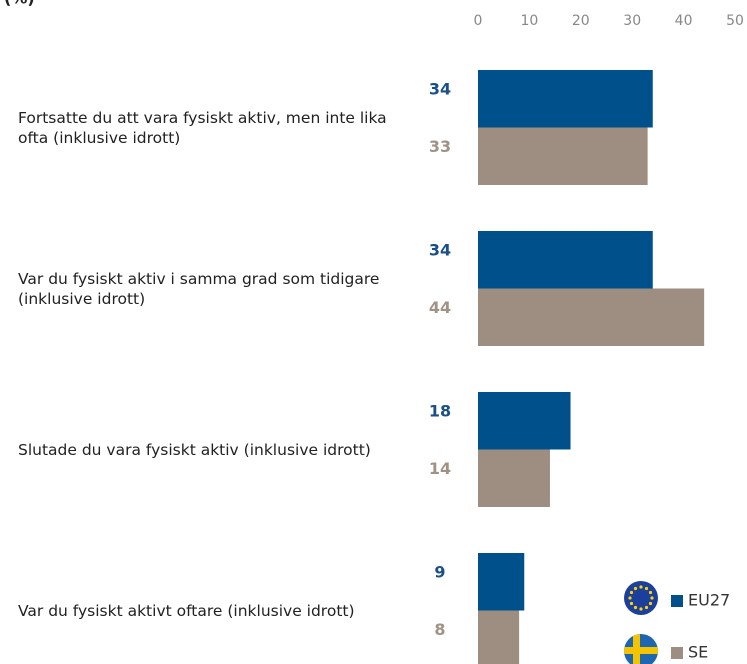  Describe the element at coordinates (641, 598) in the screenshot. I see `eu-flag` at that location.